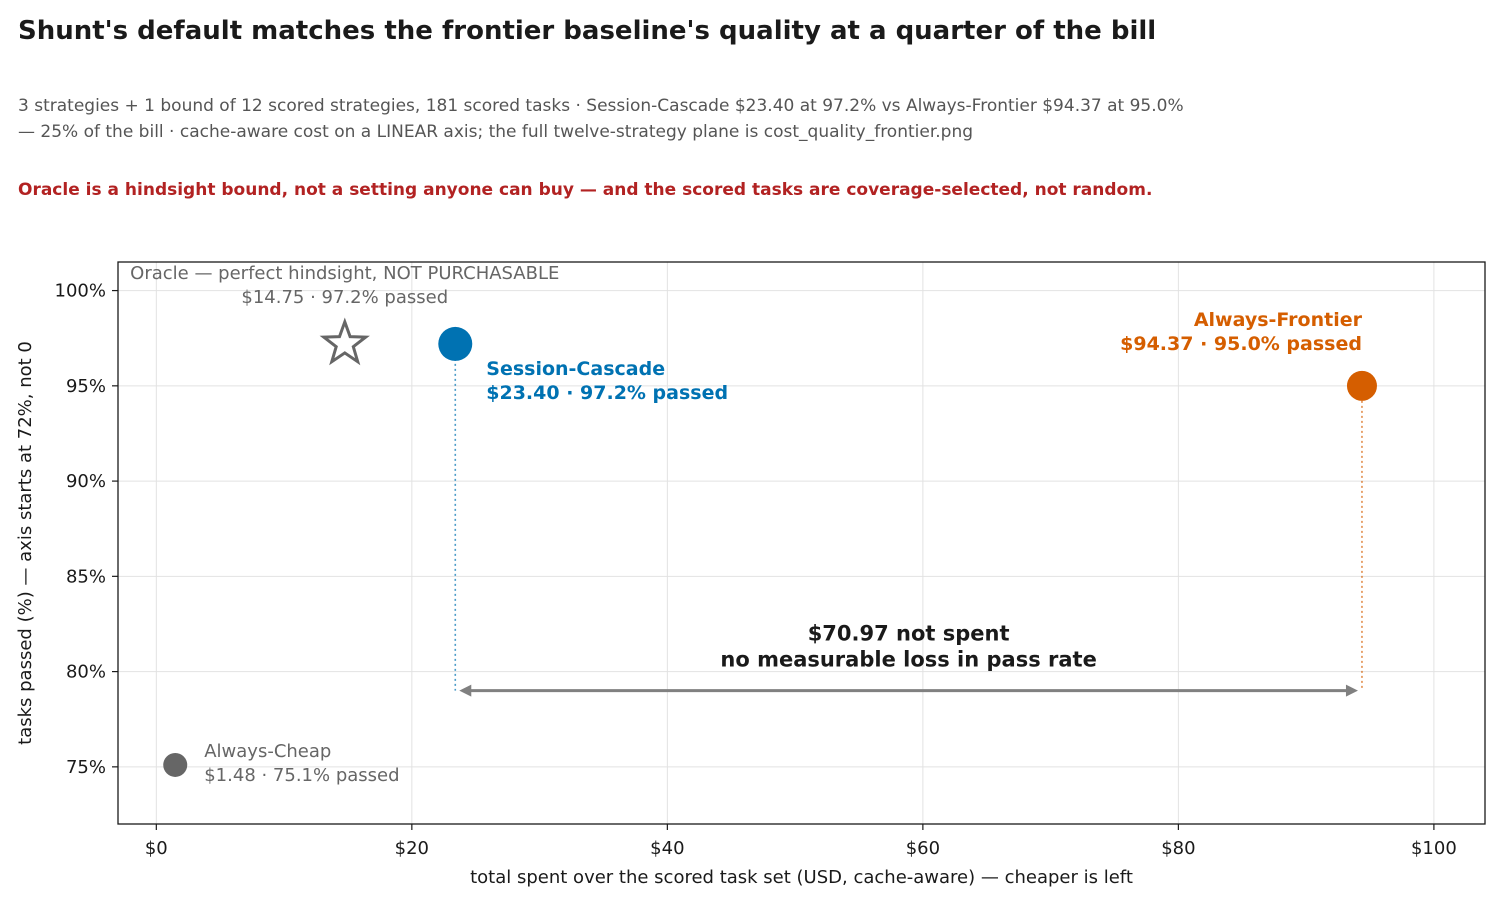 The image size is (1500, 900). I want to click on savings-label-line1: $70.97 not spent, so click(909, 634).